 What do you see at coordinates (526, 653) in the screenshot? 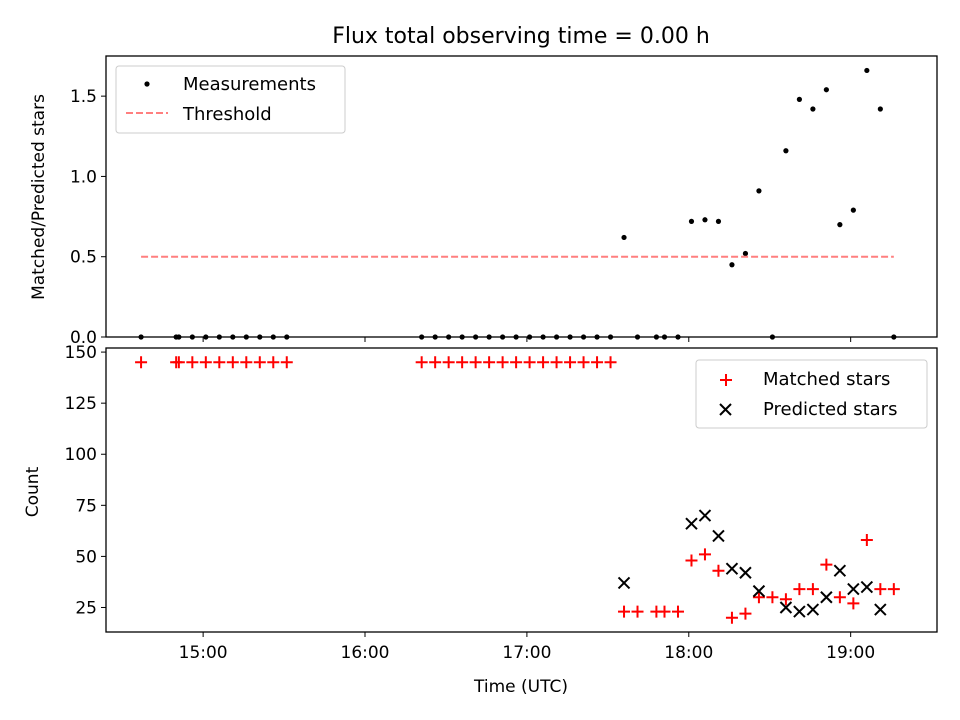
I see `x-tick-label: 17:00` at bounding box center [526, 653].